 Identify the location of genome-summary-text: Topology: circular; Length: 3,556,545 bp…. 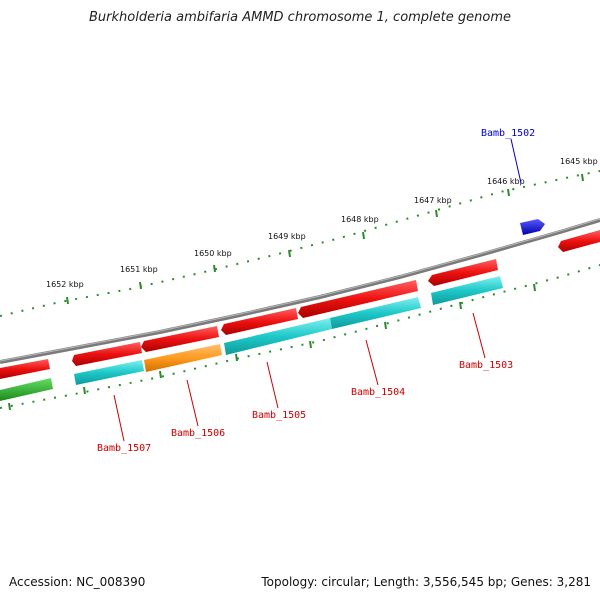
(426, 582).